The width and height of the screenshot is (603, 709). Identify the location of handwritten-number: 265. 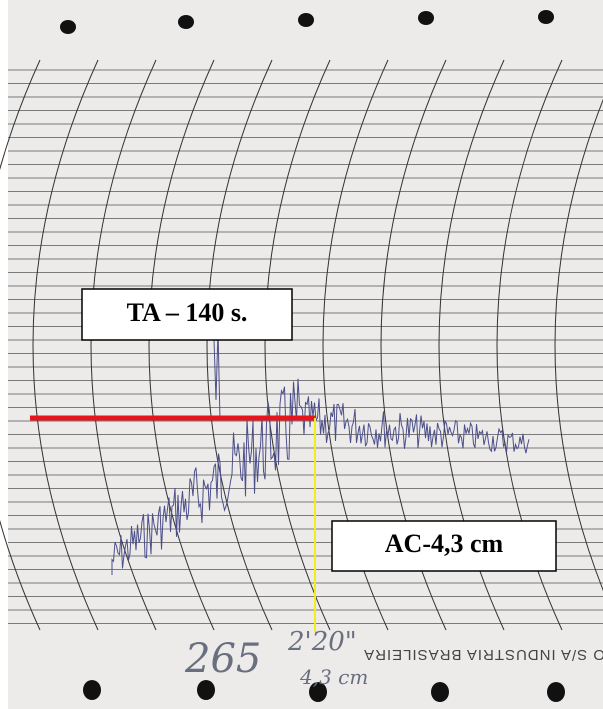
(222, 659).